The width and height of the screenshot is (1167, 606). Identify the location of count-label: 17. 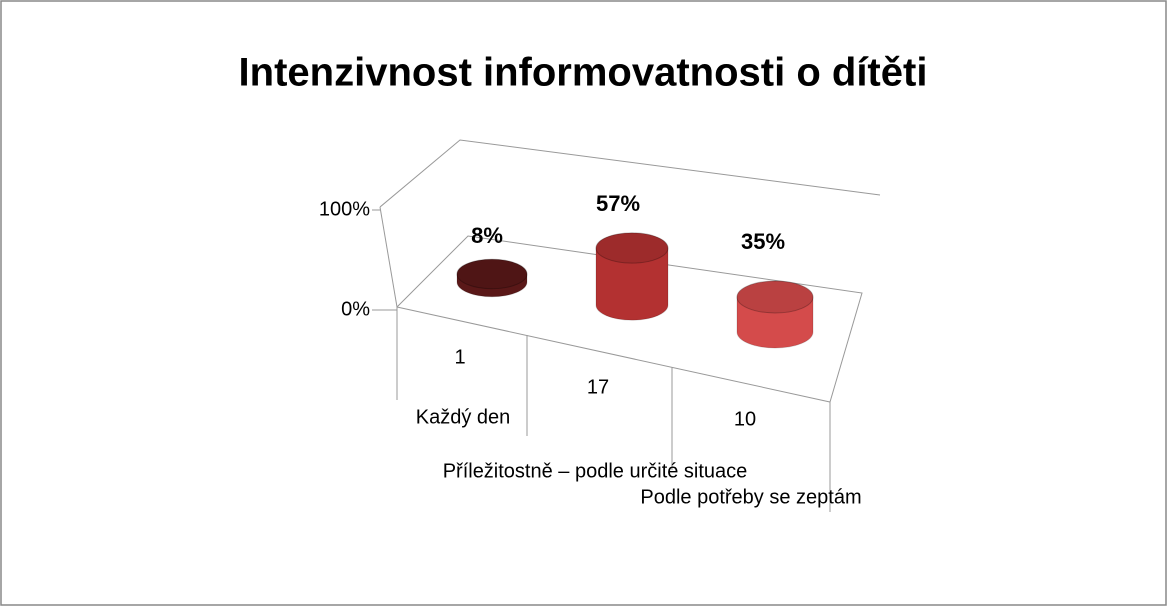
(598, 387).